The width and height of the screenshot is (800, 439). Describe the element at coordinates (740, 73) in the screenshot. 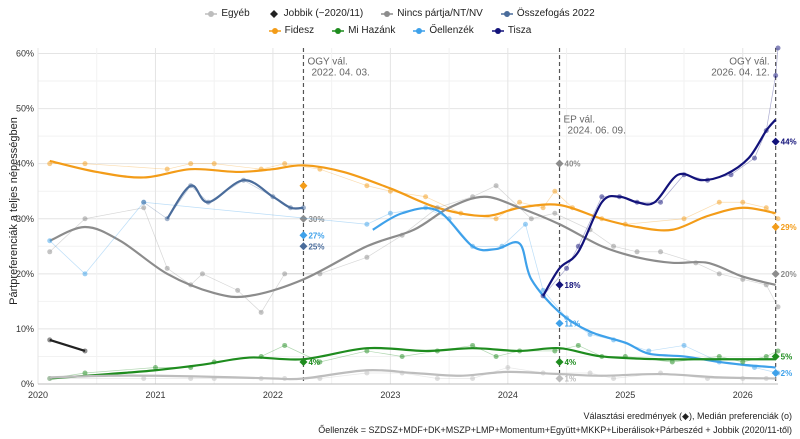

I see `election-date-label: 2026. 04. 12.` at that location.